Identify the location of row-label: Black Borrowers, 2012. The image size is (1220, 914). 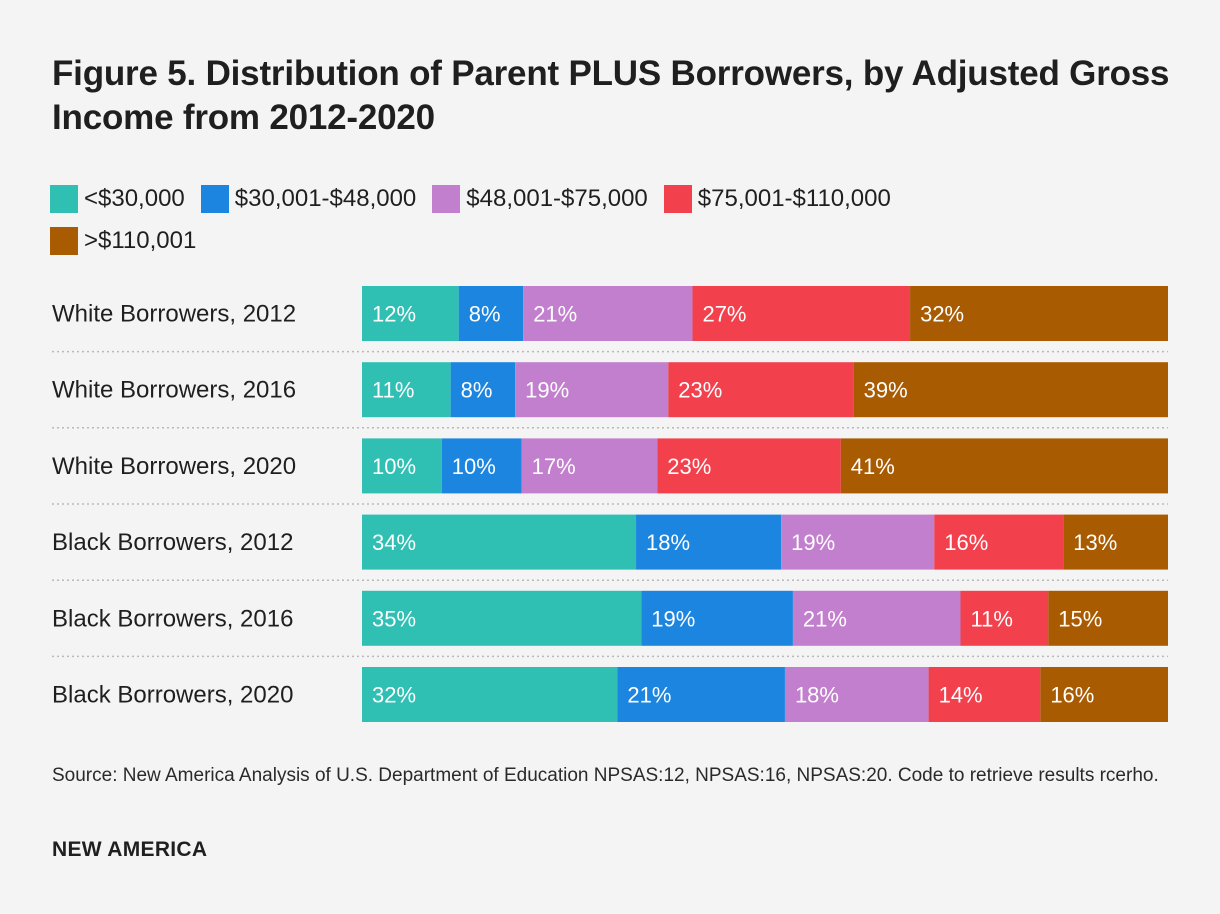
(172, 542).